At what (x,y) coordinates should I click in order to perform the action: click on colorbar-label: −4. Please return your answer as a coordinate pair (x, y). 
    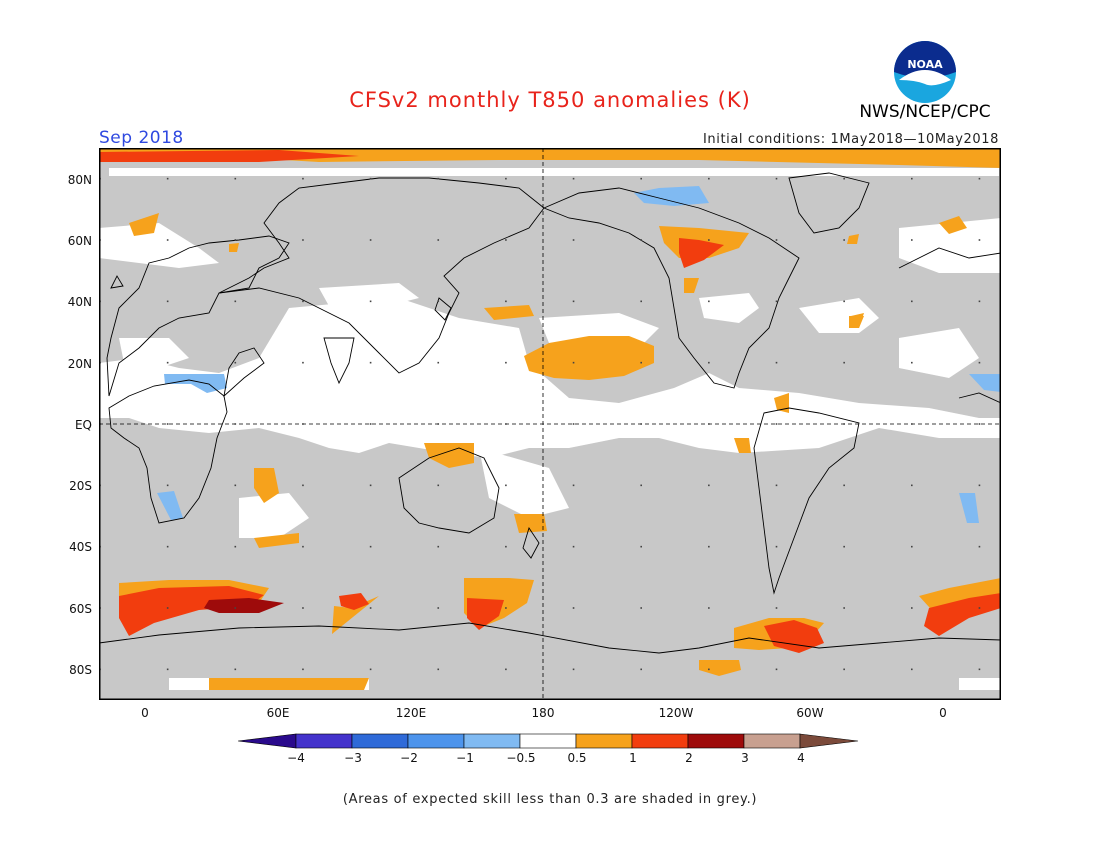
    Looking at the image, I should click on (296, 758).